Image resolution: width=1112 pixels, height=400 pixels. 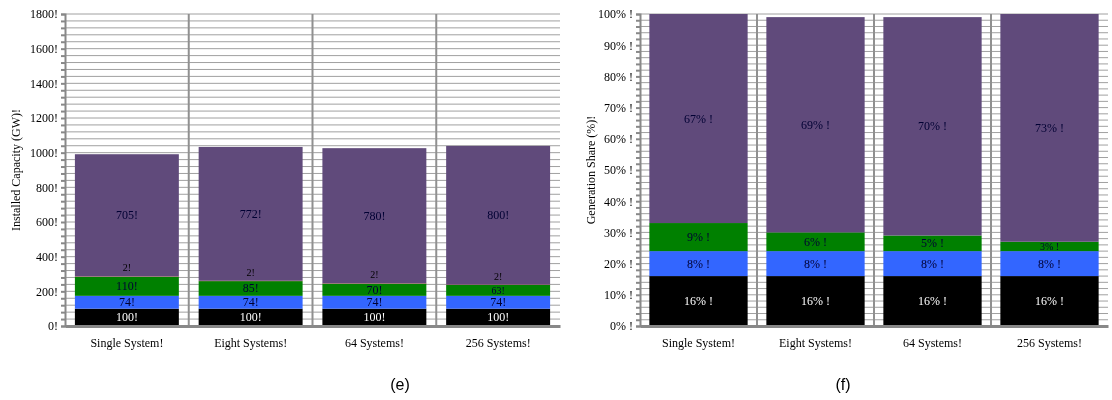 What do you see at coordinates (698, 237) in the screenshot?
I see `data-label: 9% !` at bounding box center [698, 237].